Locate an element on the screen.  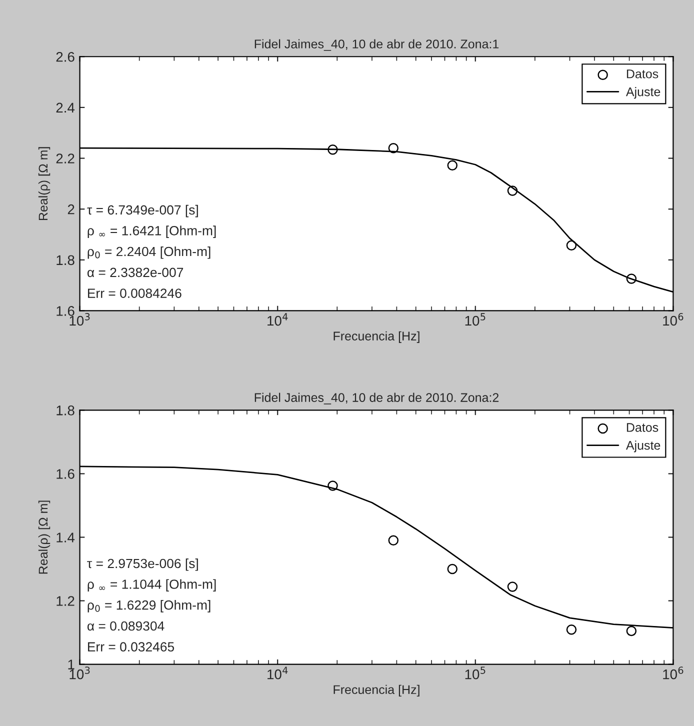
annotation: α = 2.3382e-007 is located at coordinates (135, 273).